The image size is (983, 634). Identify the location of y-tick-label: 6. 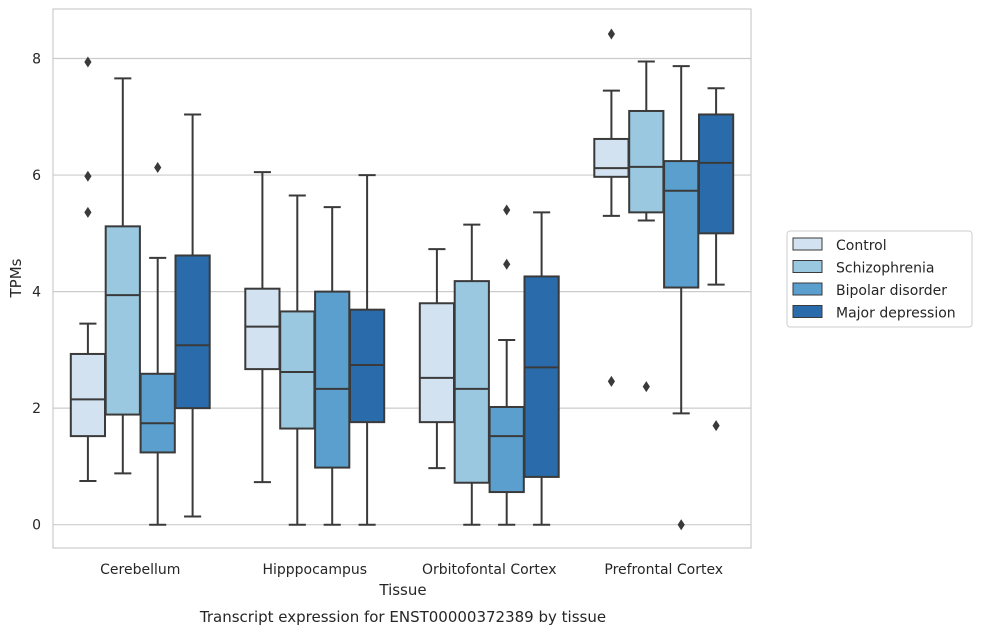
(36, 176).